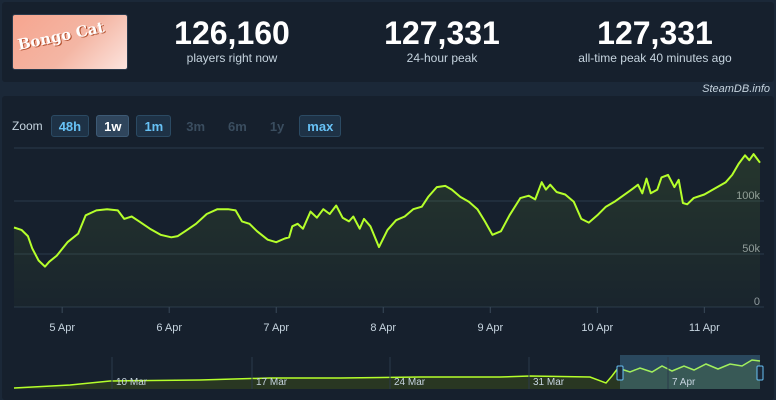 The width and height of the screenshot is (776, 400). I want to click on zoom-controls: Zoom 48h 1w 1m 3m 6m 1y max, so click(180, 126).